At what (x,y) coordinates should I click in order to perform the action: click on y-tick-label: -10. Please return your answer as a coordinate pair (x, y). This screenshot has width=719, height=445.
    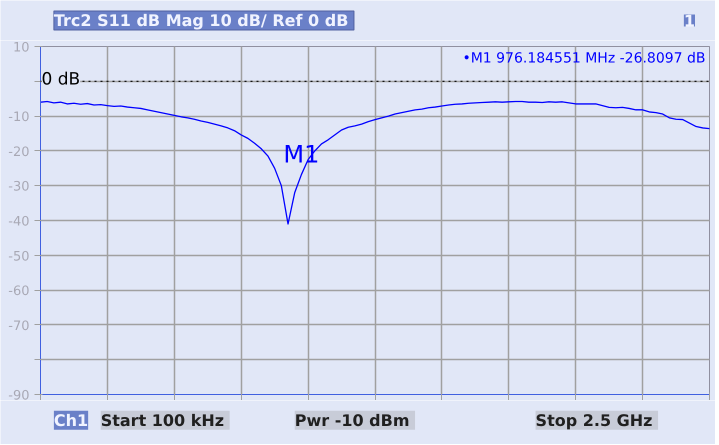
    Looking at the image, I should click on (19, 118).